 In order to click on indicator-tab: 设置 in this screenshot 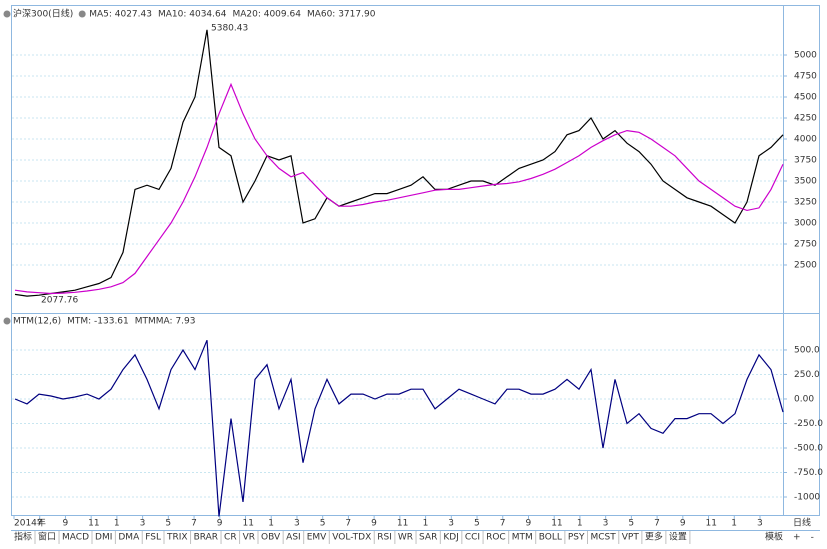, I will do `click(678, 537)`.